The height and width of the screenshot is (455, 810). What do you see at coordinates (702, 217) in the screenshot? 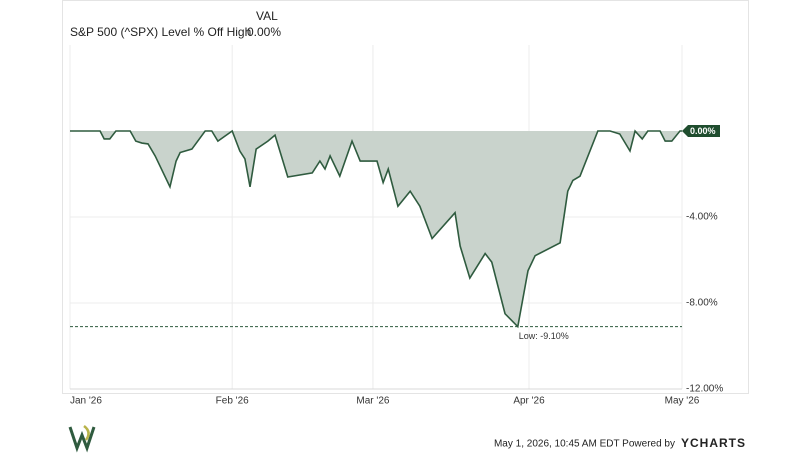
I see `y-tick-label: -4.00%` at bounding box center [702, 217].